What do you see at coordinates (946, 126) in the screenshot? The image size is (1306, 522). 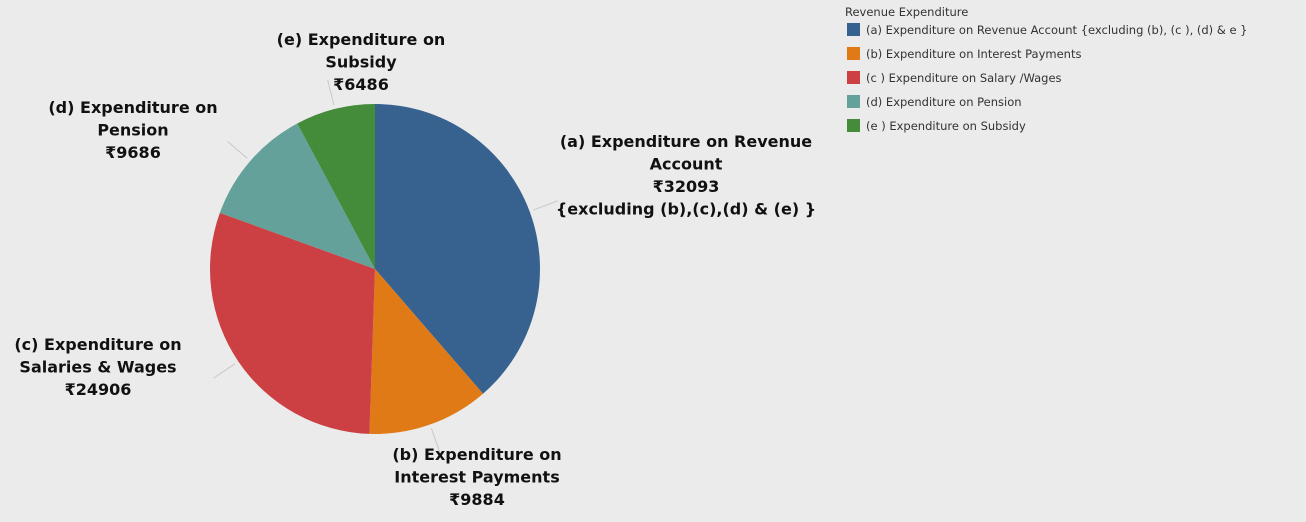 I see `legend-label: (e ) Expenditure on Subsidy` at bounding box center [946, 126].